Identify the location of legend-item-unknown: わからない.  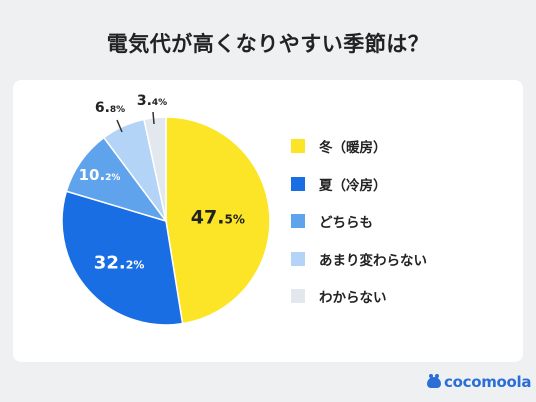
(359, 296).